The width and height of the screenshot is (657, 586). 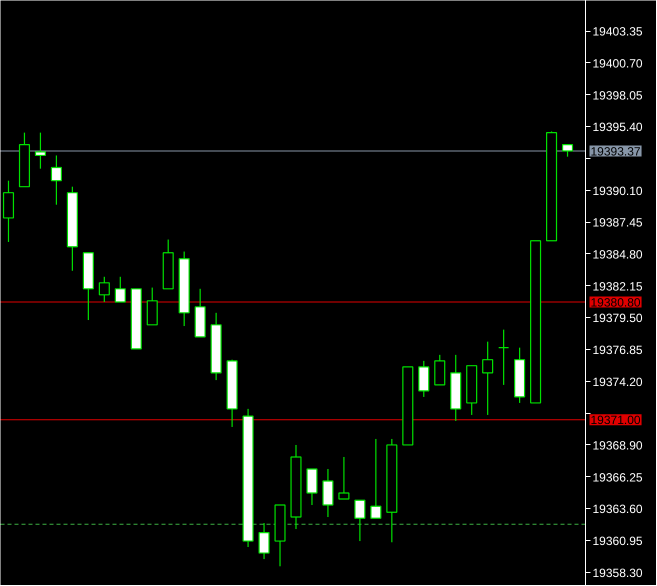 What do you see at coordinates (617, 254) in the screenshot?
I see `y-tick-label: 19384.80` at bounding box center [617, 254].